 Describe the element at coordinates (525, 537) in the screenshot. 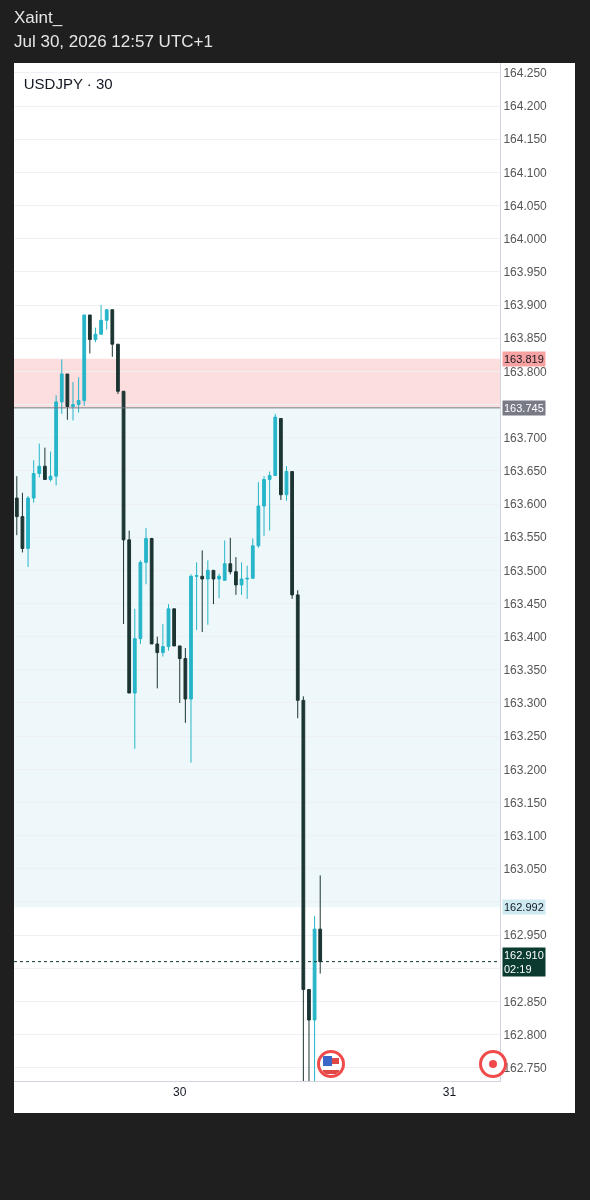

I see `y-tick-label: 163.550` at that location.